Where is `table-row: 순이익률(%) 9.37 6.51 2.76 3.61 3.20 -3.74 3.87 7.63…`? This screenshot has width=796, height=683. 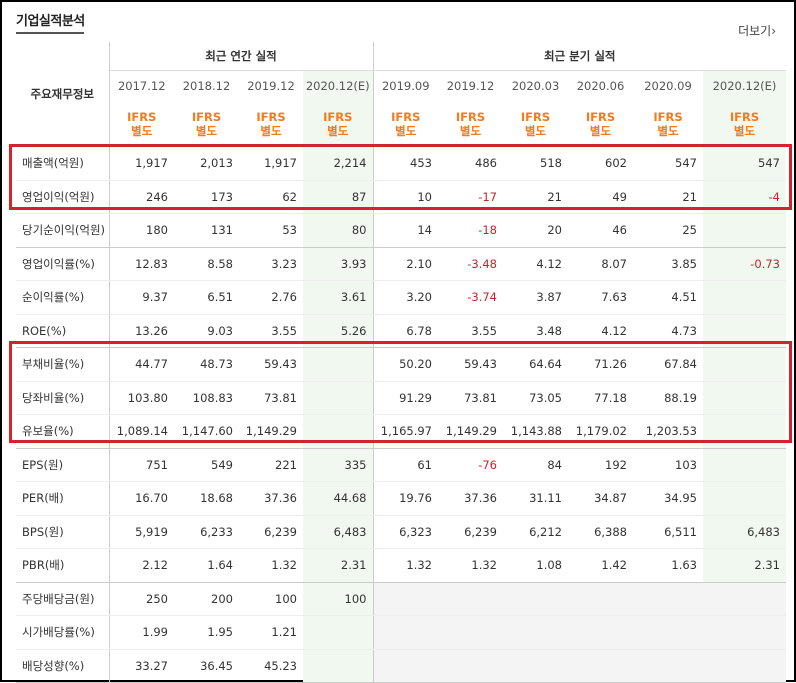
table-row: 순이익률(%) 9.37 6.51 2.76 3.61 3.20 -3.74 3.87 7.63… is located at coordinates (401, 297).